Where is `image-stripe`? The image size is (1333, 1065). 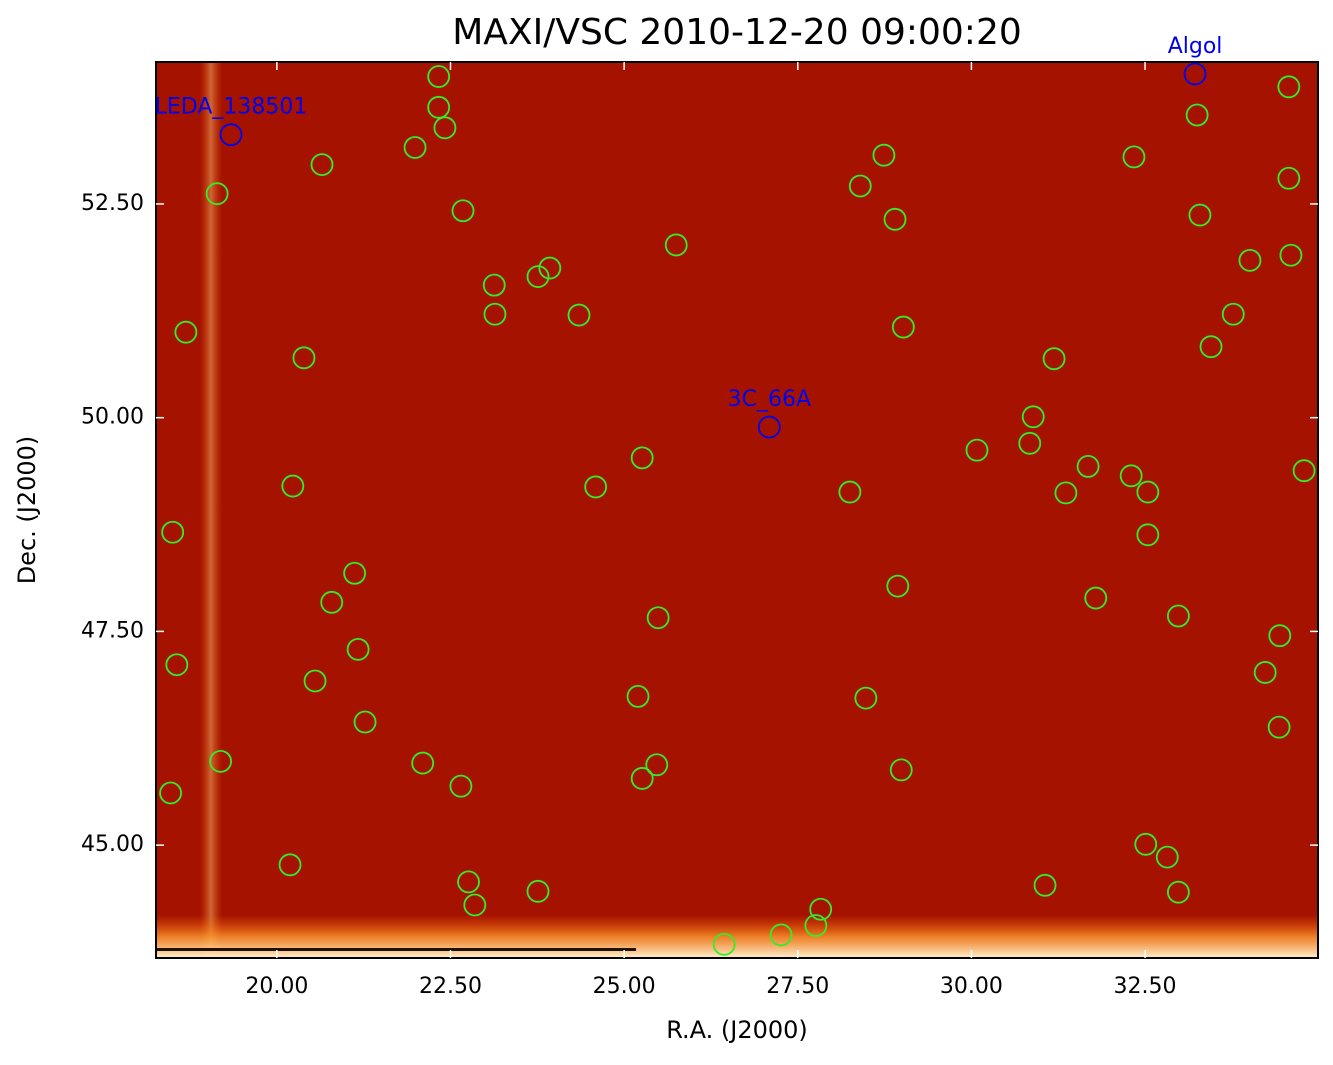
image-stripe is located at coordinates (396, 949).